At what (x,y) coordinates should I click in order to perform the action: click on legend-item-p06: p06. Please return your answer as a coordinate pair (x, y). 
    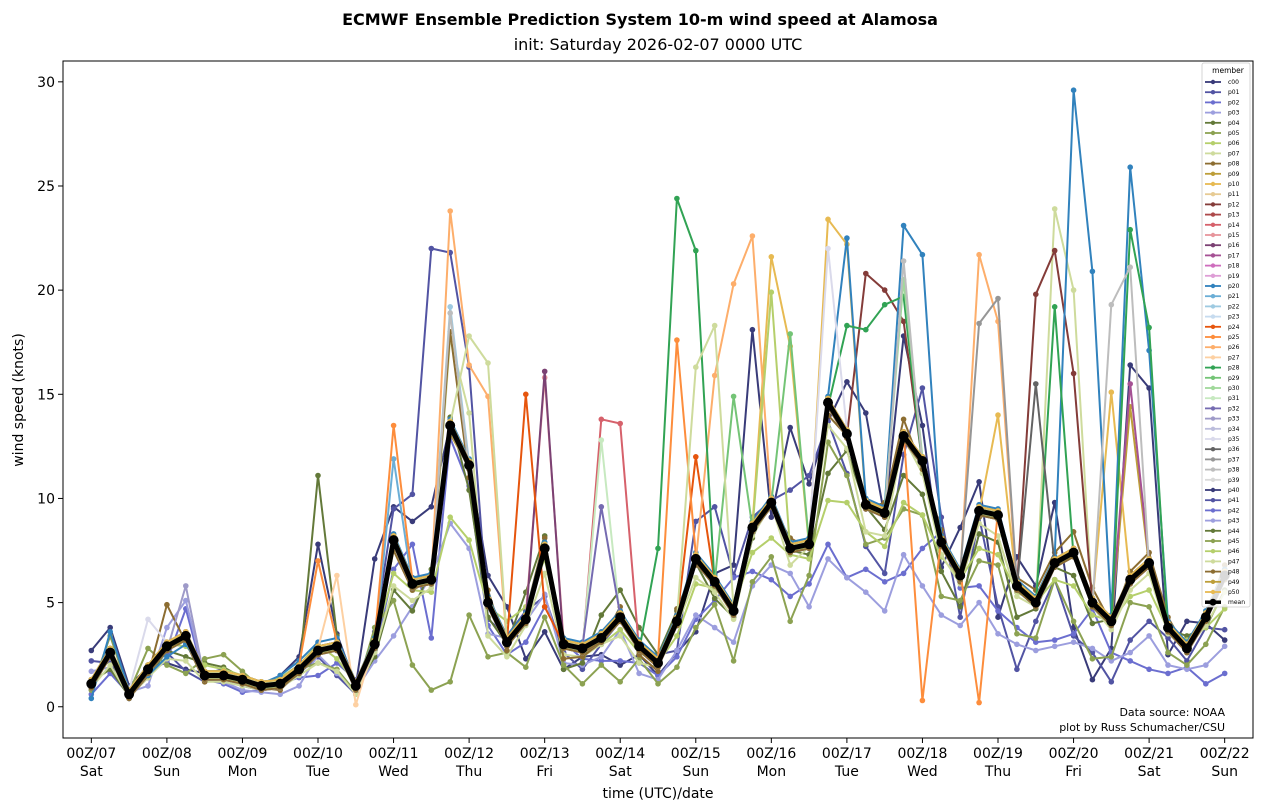
    Looking at the image, I should click on (1222, 143).